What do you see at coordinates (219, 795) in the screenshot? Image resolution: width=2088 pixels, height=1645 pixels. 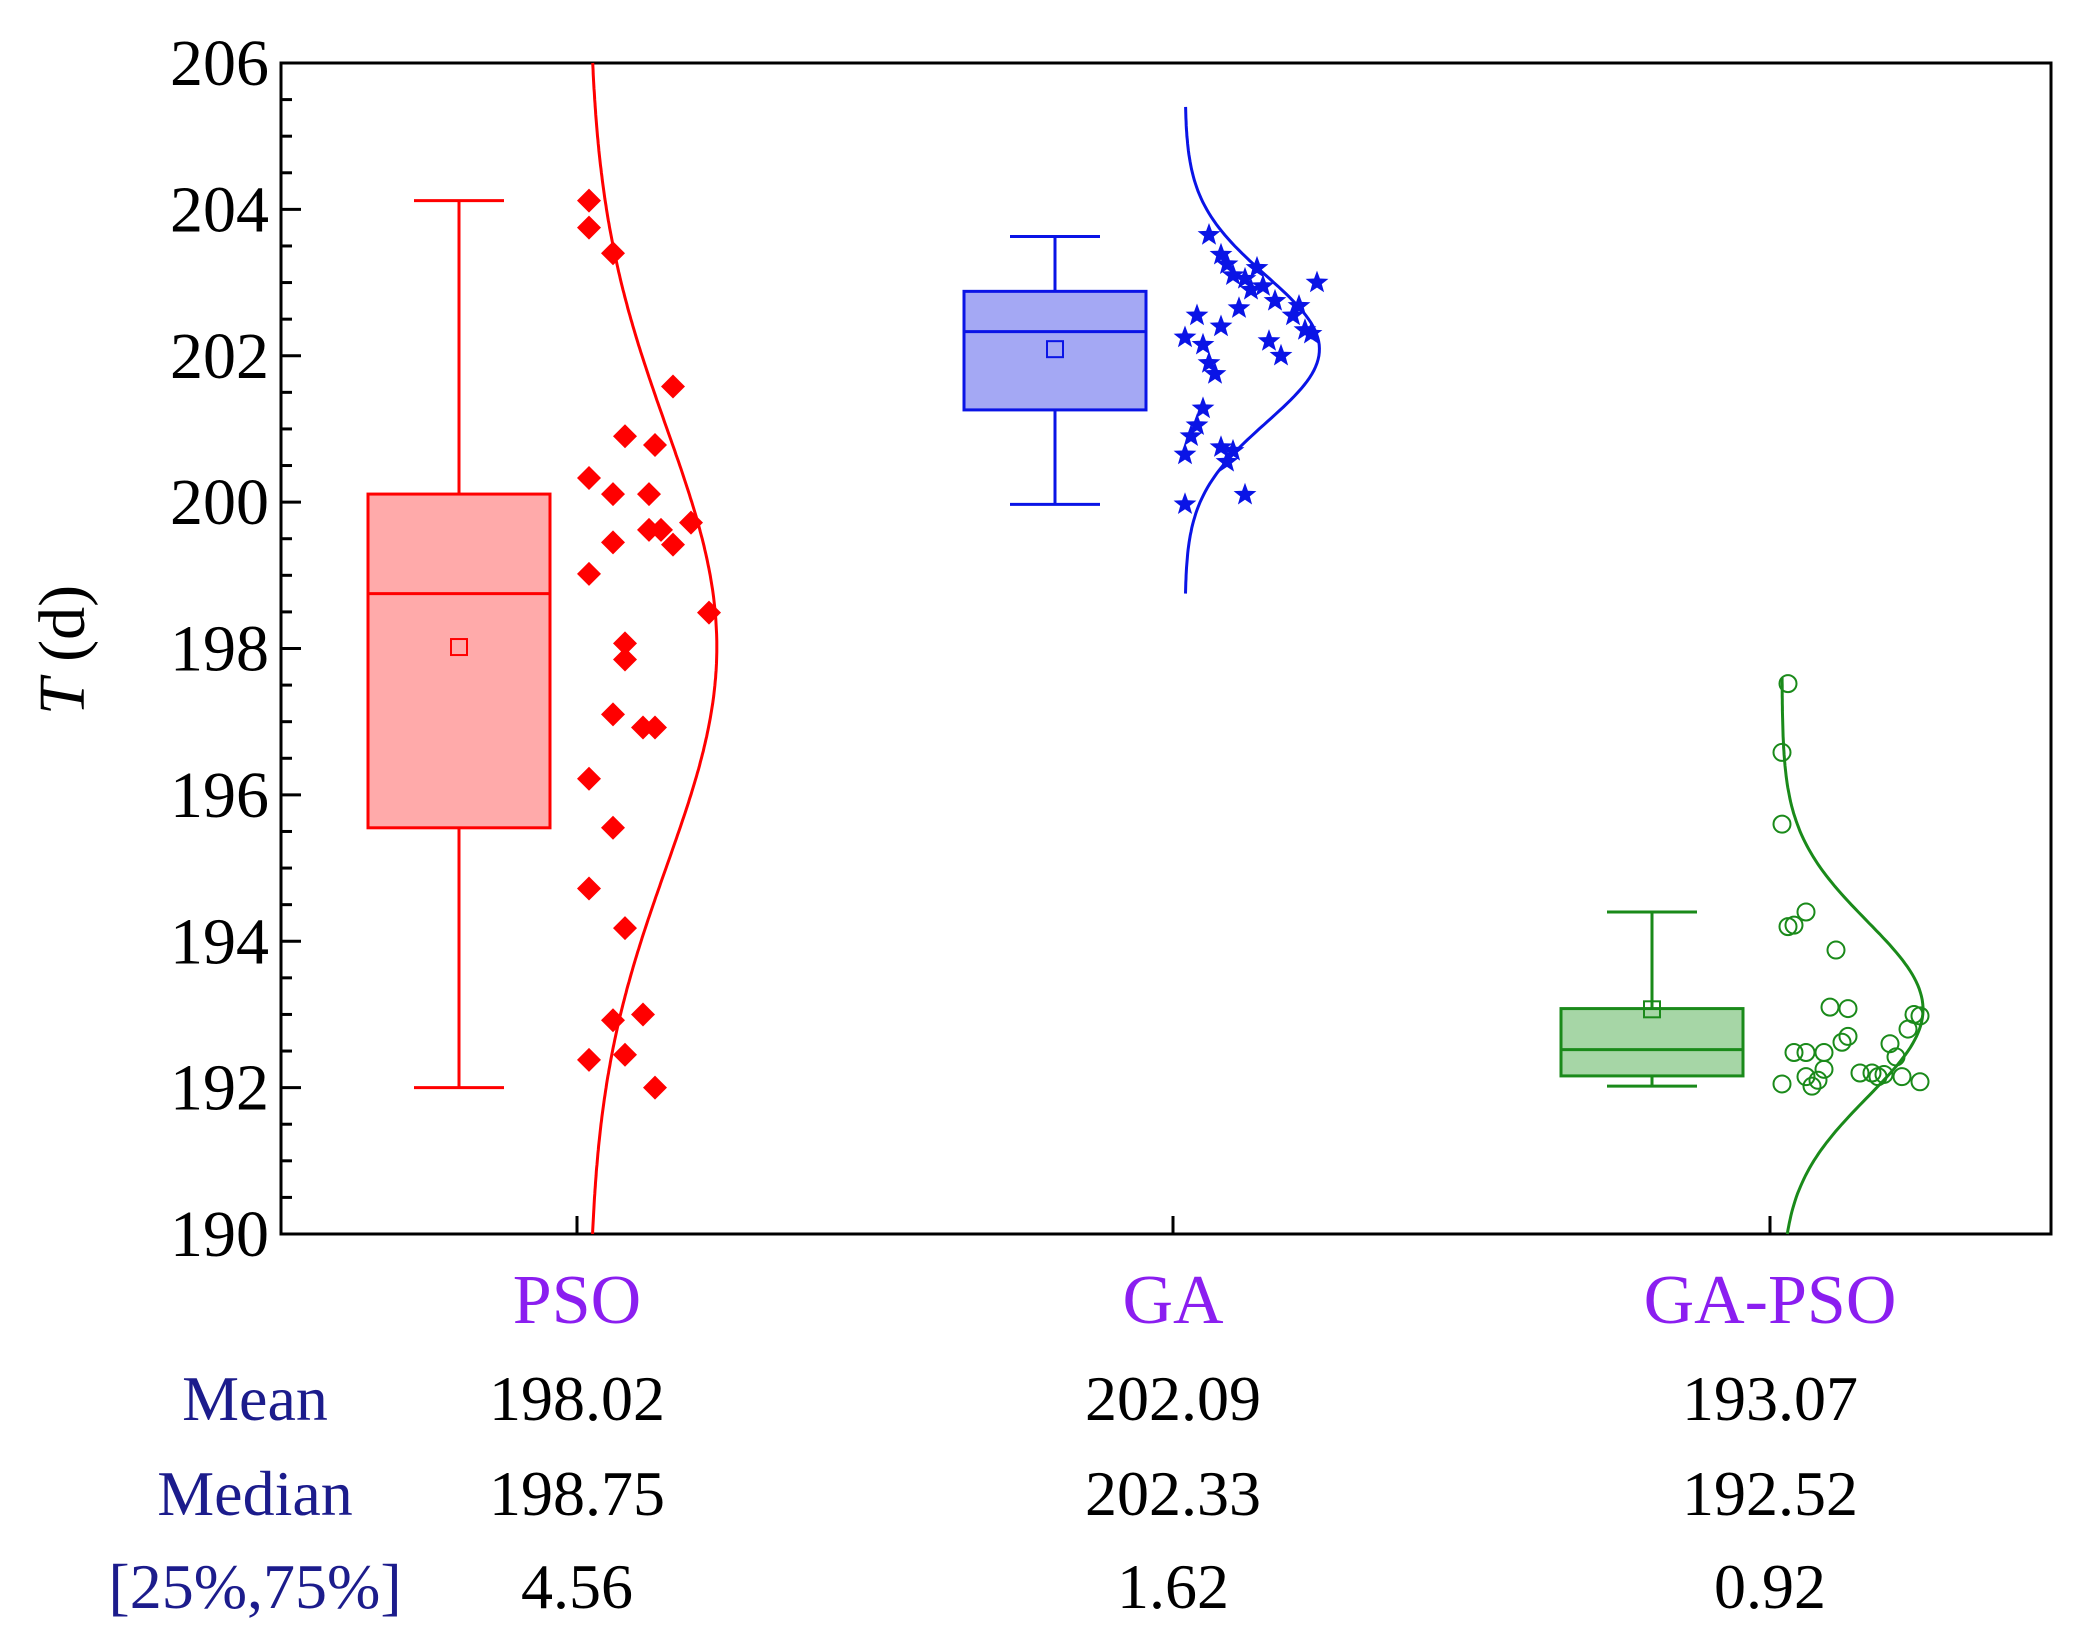 I see `y-tick-label: 196` at bounding box center [219, 795].